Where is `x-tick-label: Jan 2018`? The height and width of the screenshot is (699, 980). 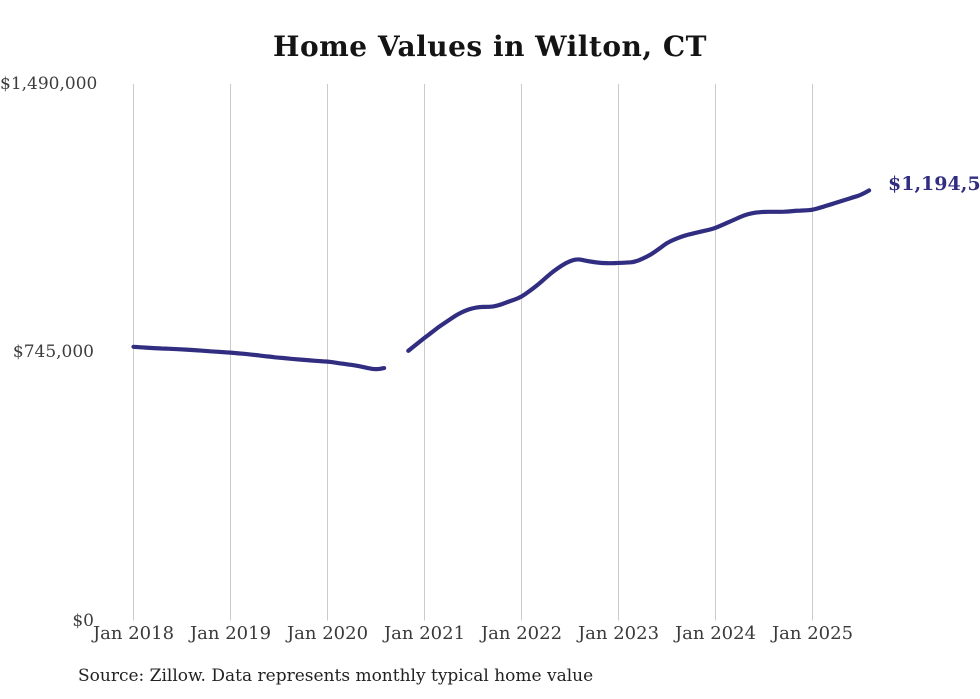 x-tick-label: Jan 2018 is located at coordinates (133, 633).